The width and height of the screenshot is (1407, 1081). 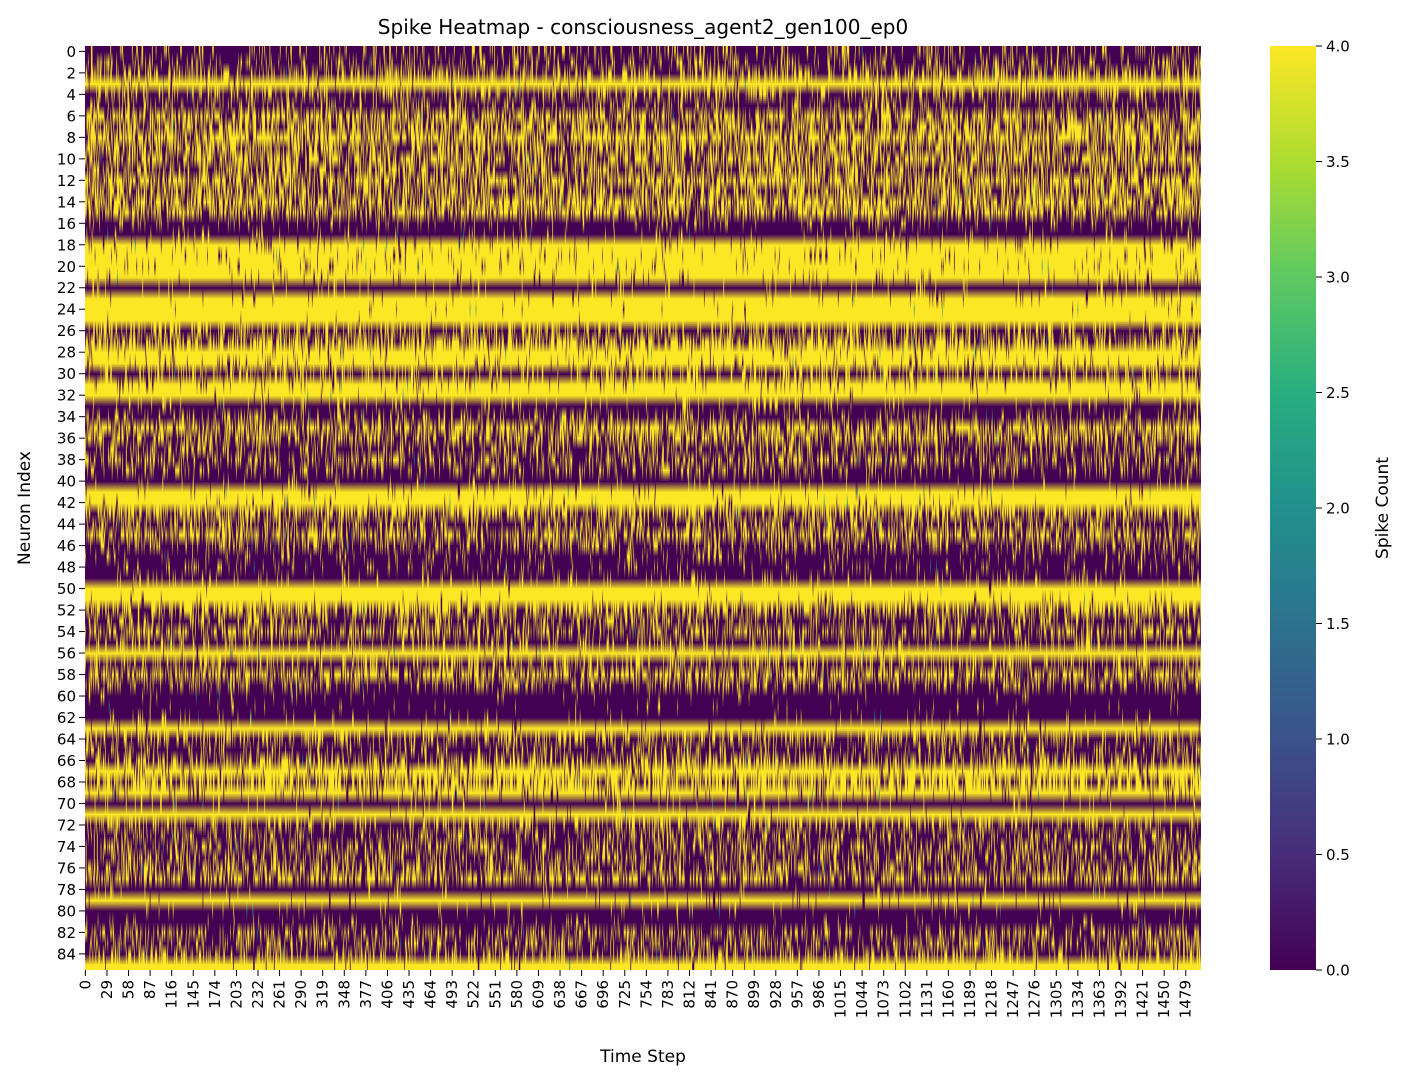 I want to click on x-tick-label: 609, so click(x=538, y=994).